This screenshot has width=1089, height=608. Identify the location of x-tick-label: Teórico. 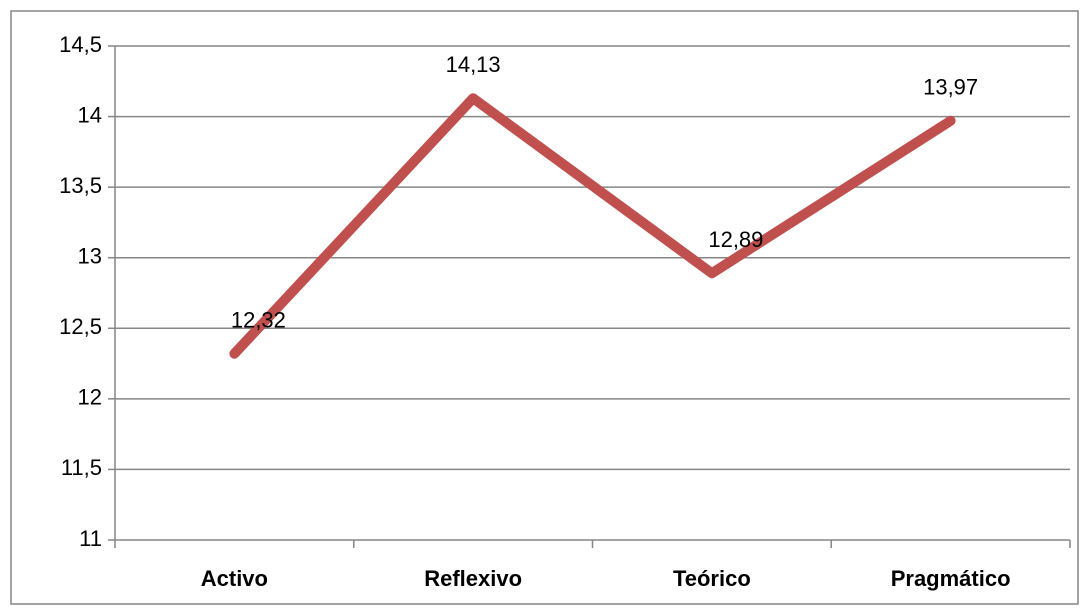
(712, 578).